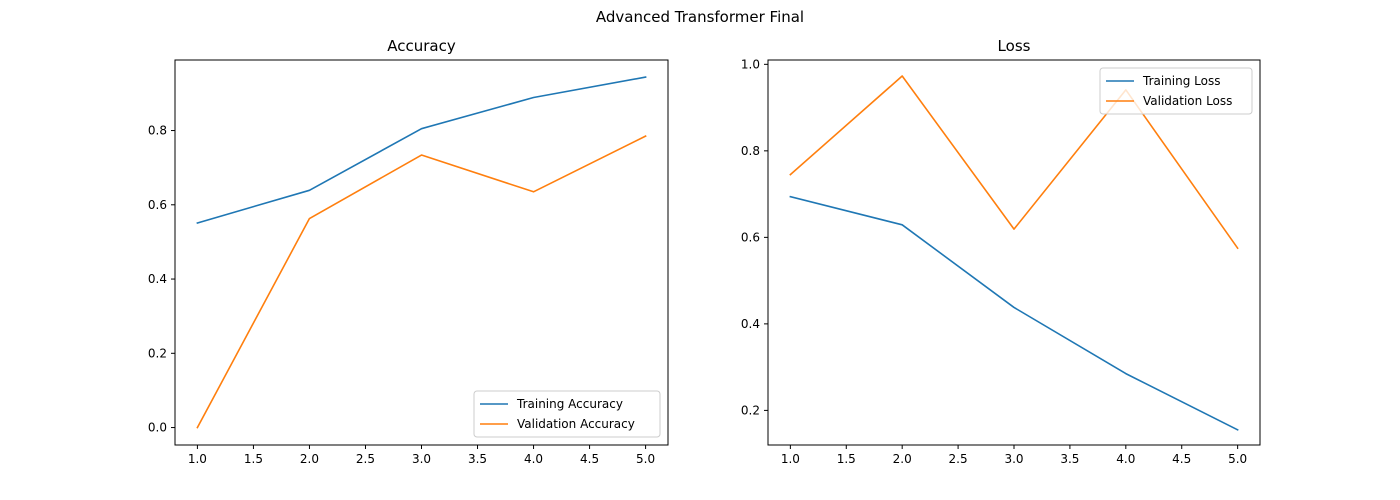 The width and height of the screenshot is (1400, 500). What do you see at coordinates (1014, 46) in the screenshot?
I see `axes-title: Loss` at bounding box center [1014, 46].